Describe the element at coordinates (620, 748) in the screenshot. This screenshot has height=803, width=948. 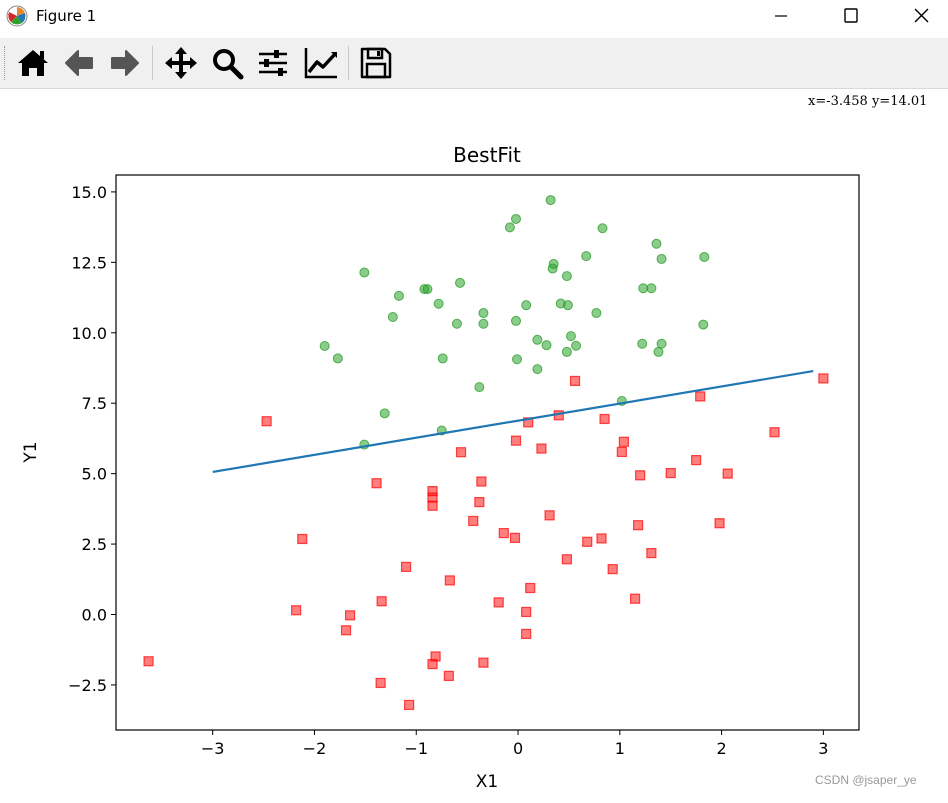
I see `x-tick-label: 1` at that location.